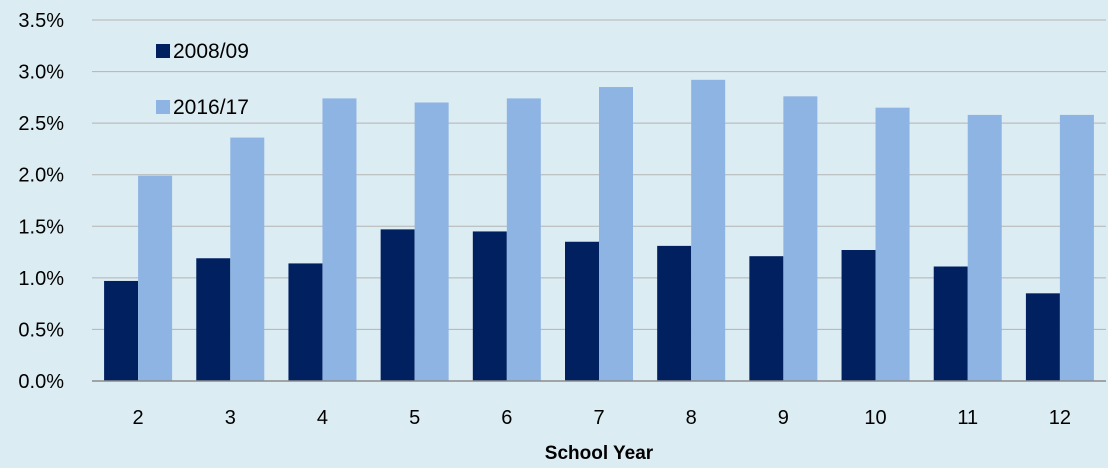 The width and height of the screenshot is (1108, 468). I want to click on y-tick-label: 3.0%, so click(41, 73).